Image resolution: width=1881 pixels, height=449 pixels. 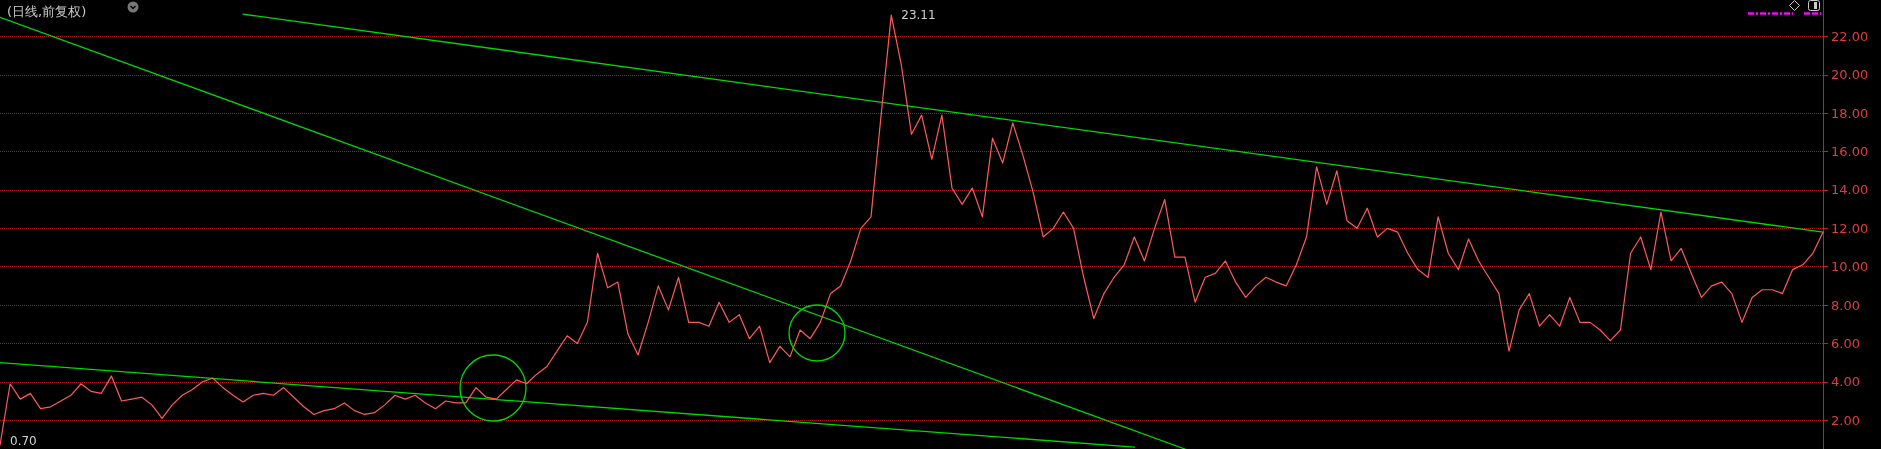 I want to click on y-tick-label: 2.00, so click(x=1845, y=420).